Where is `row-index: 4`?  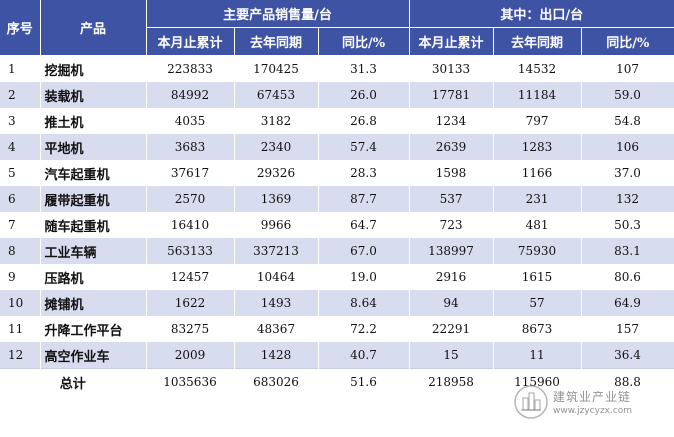 row-index: 4 is located at coordinates (20, 147).